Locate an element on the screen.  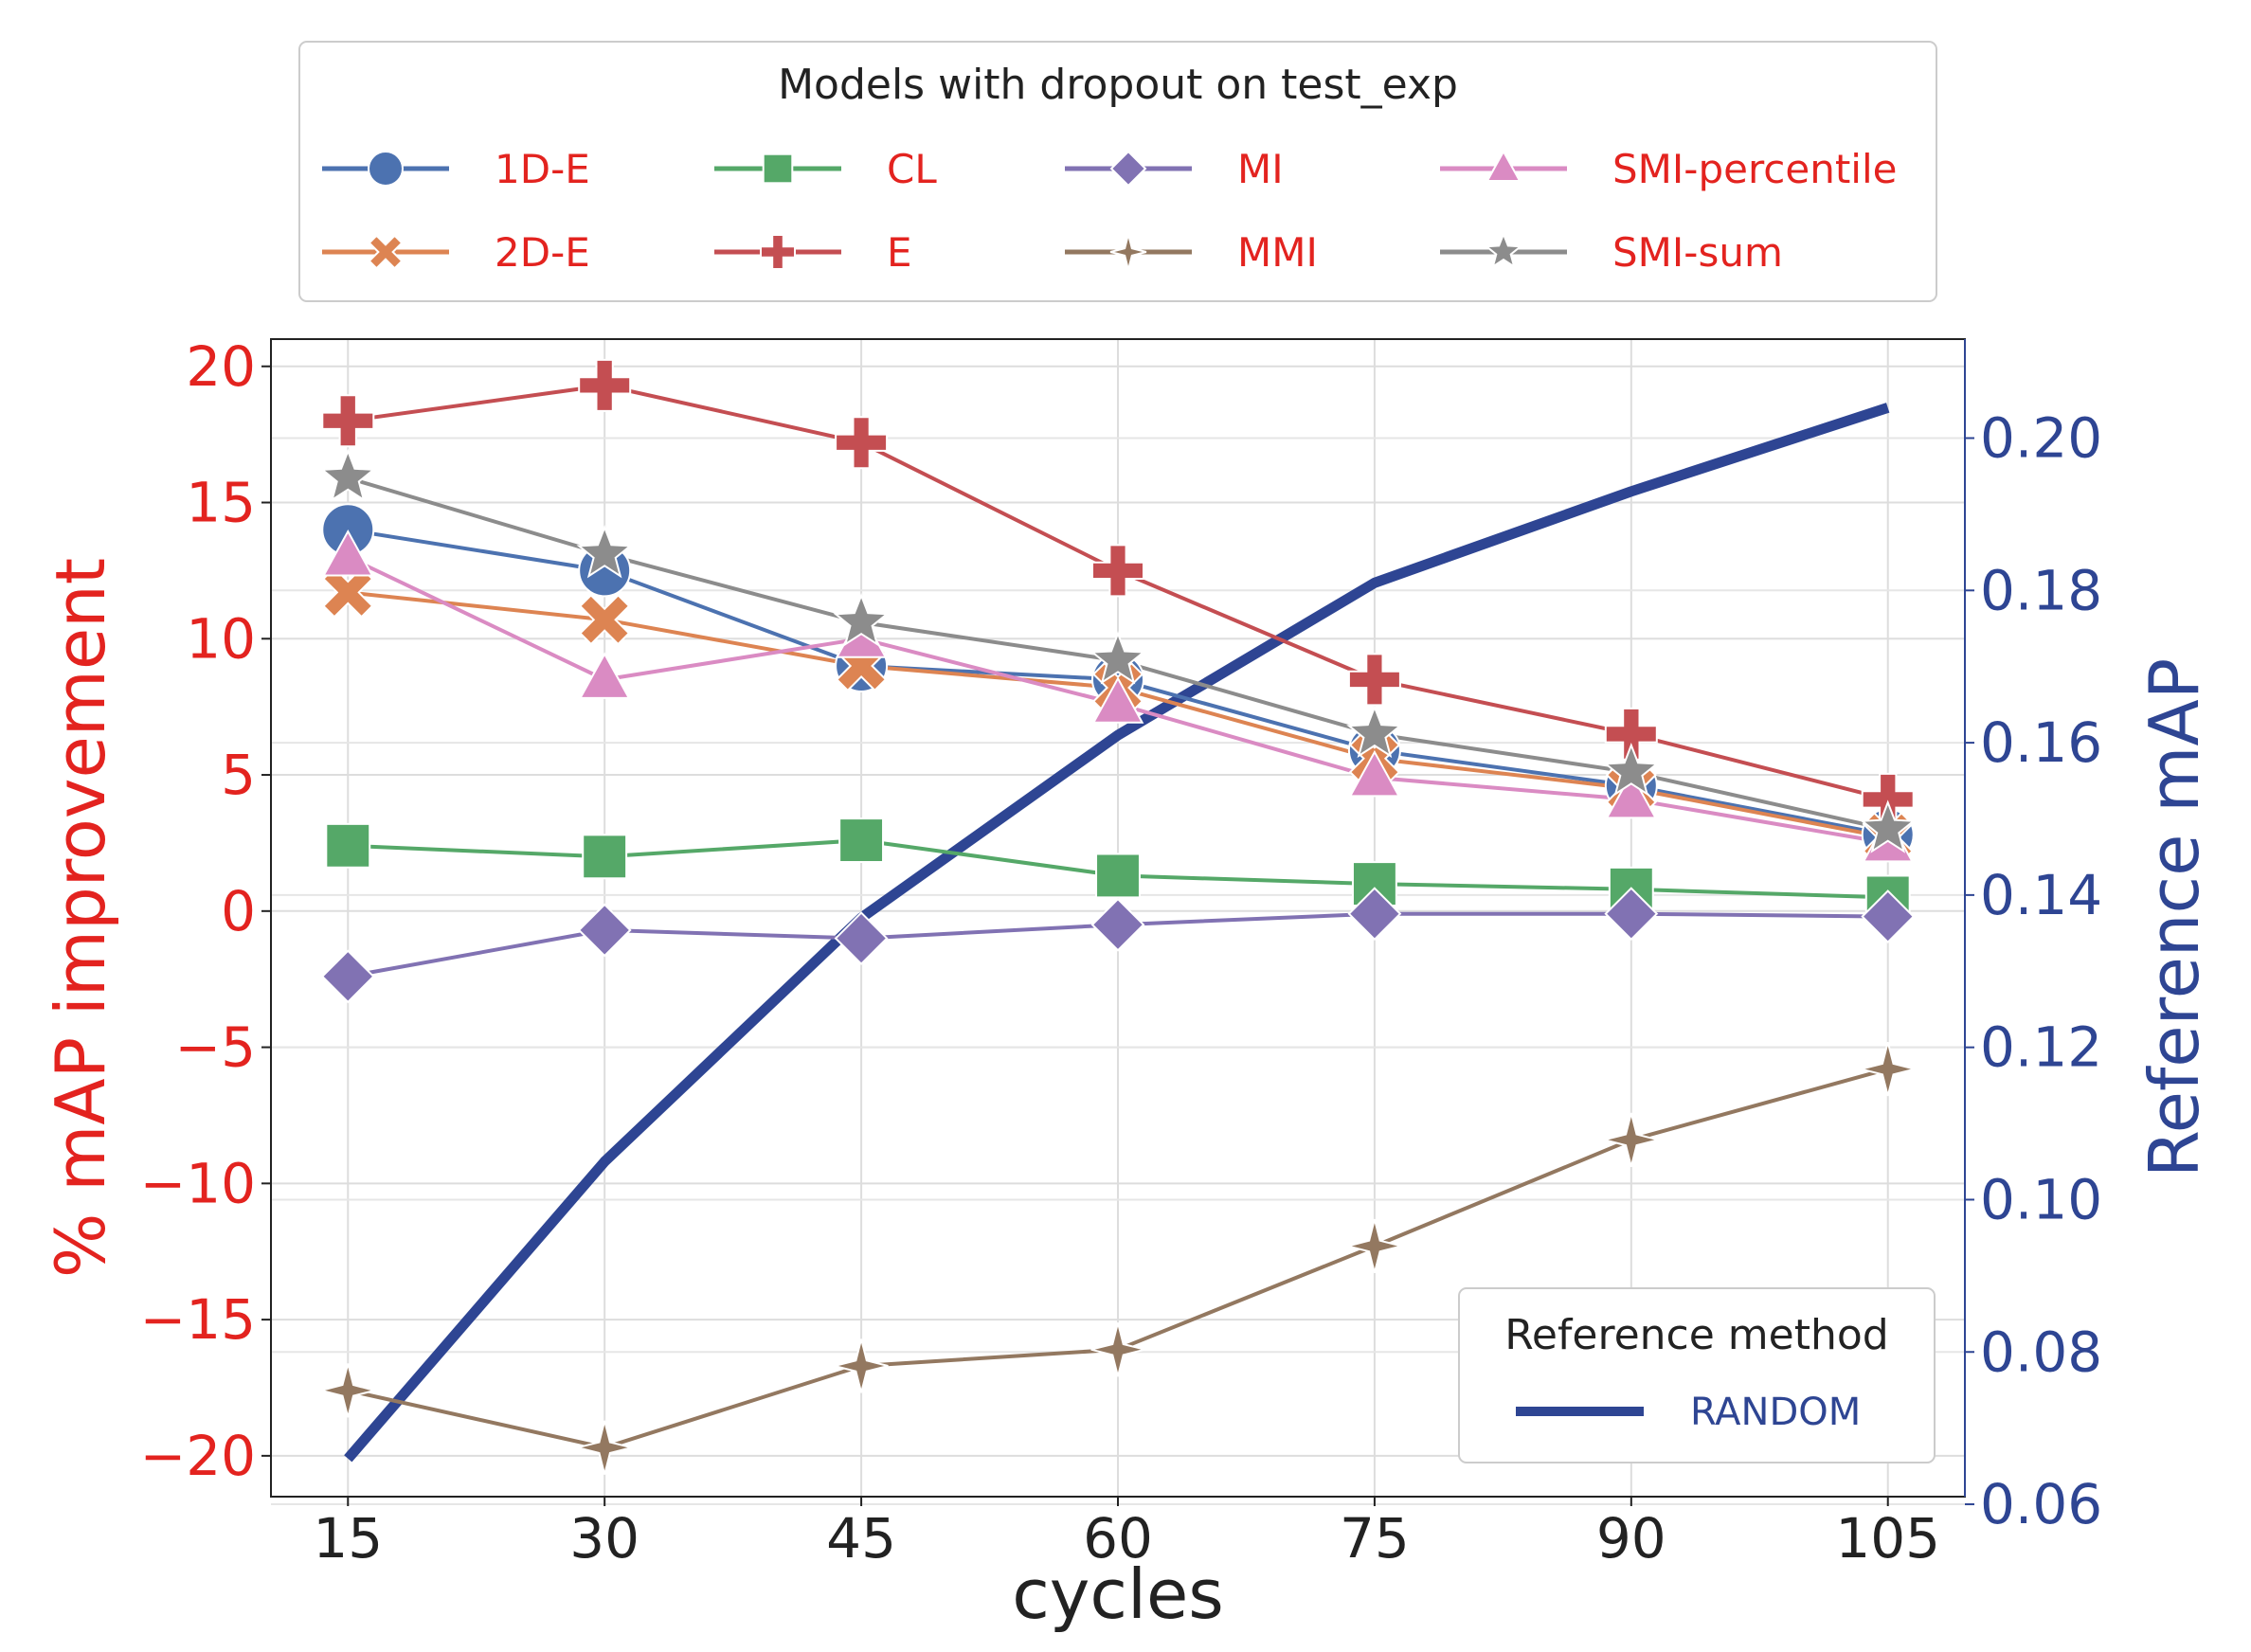
legend-marker-e is located at coordinates (778, 252).